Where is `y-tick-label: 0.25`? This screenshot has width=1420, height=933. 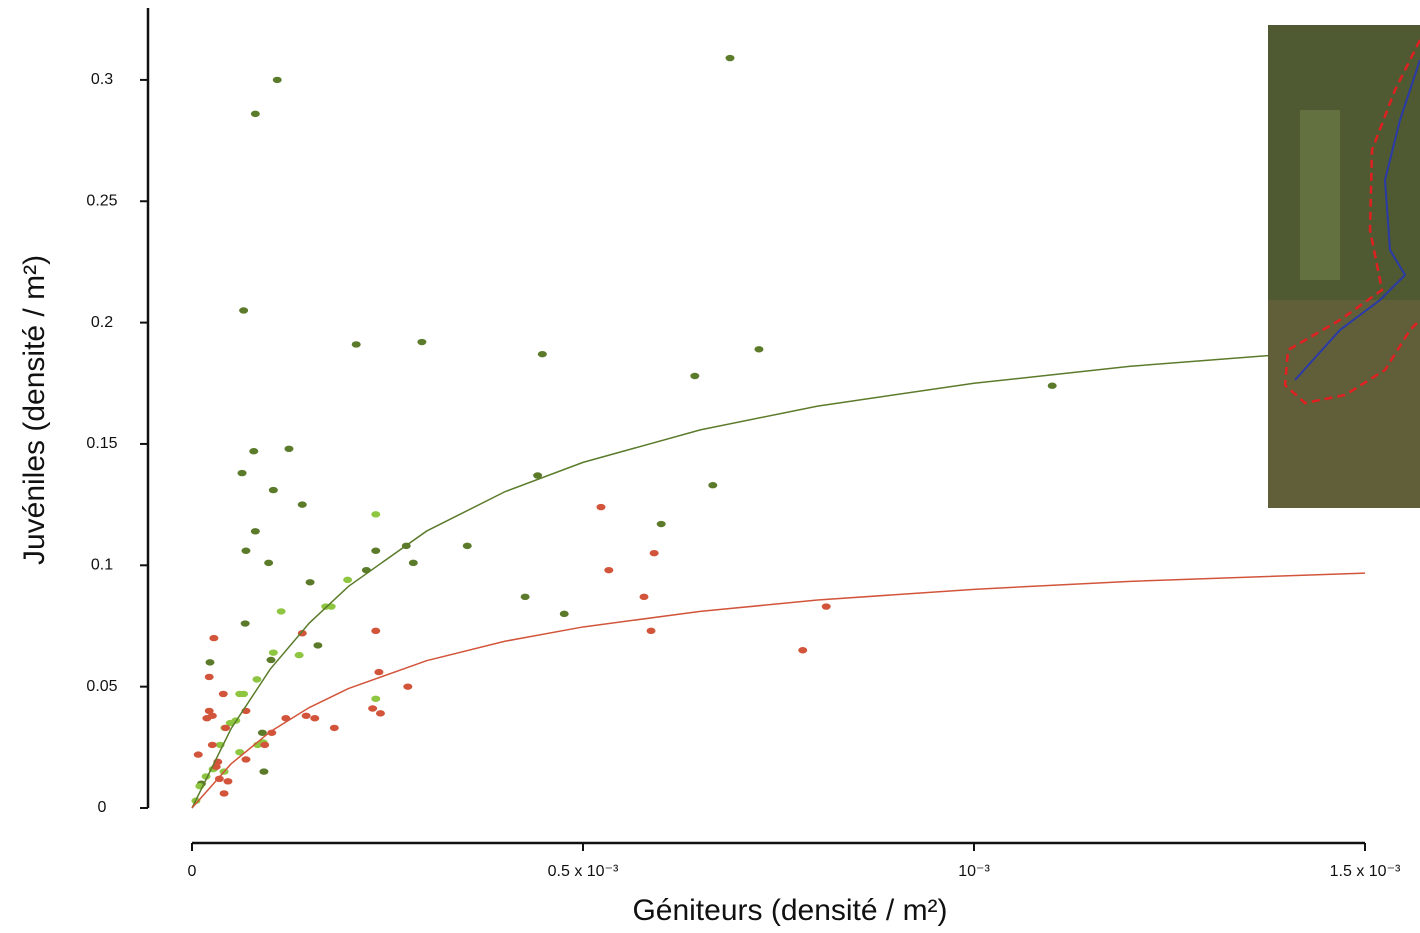 y-tick-label: 0.25 is located at coordinates (101, 200).